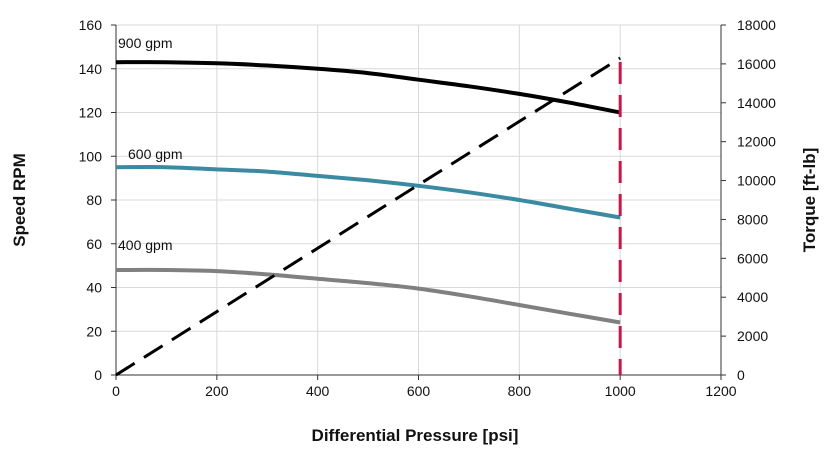 Image resolution: width=836 pixels, height=476 pixels. Describe the element at coordinates (94, 331) in the screenshot. I see `y-tick-label: 20` at that location.